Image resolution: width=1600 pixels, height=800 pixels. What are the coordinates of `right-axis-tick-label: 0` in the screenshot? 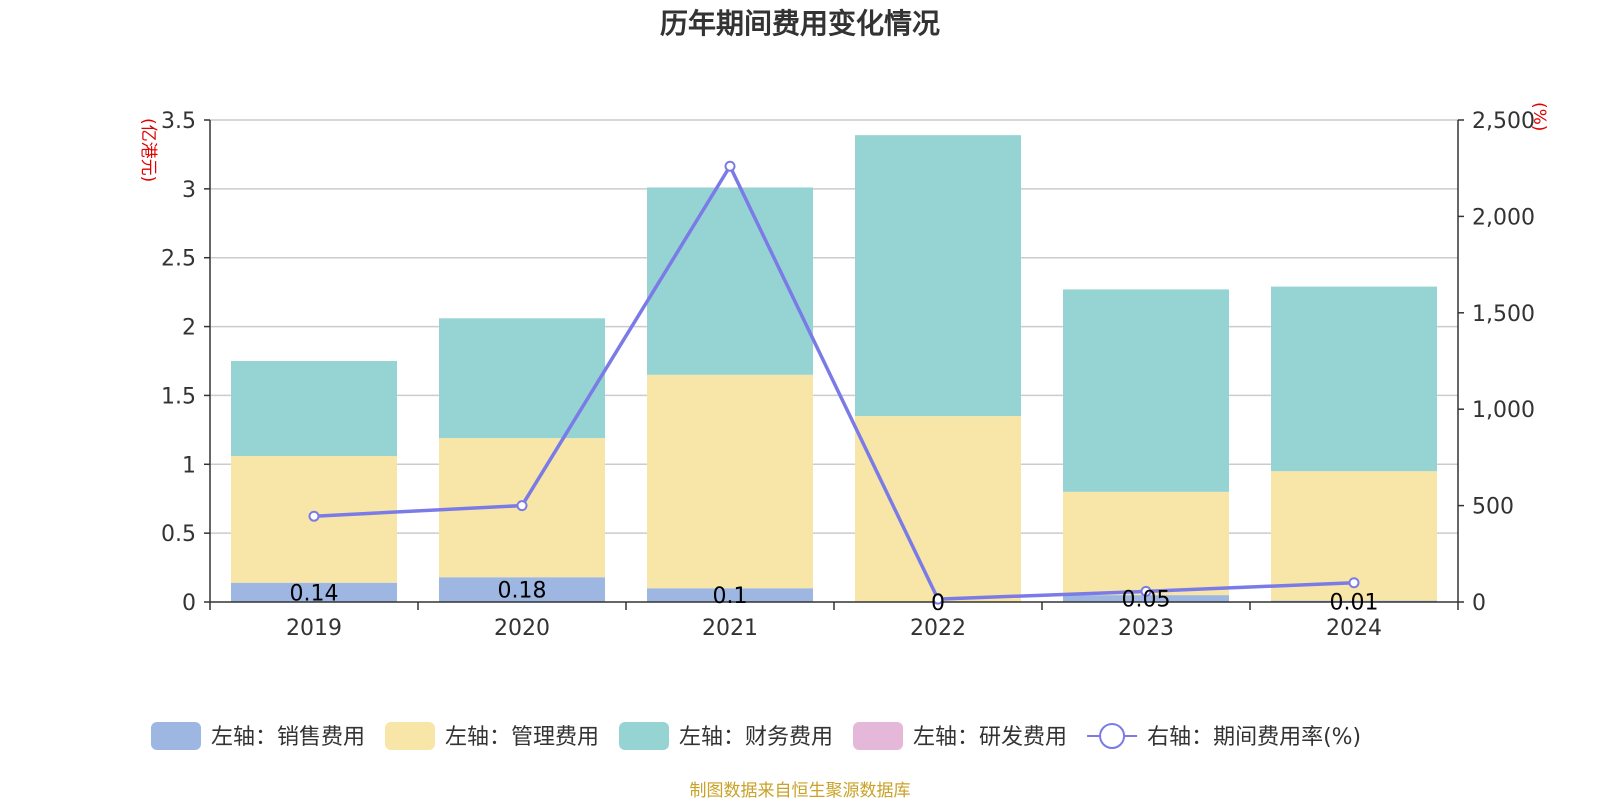 It's located at (1479, 603).